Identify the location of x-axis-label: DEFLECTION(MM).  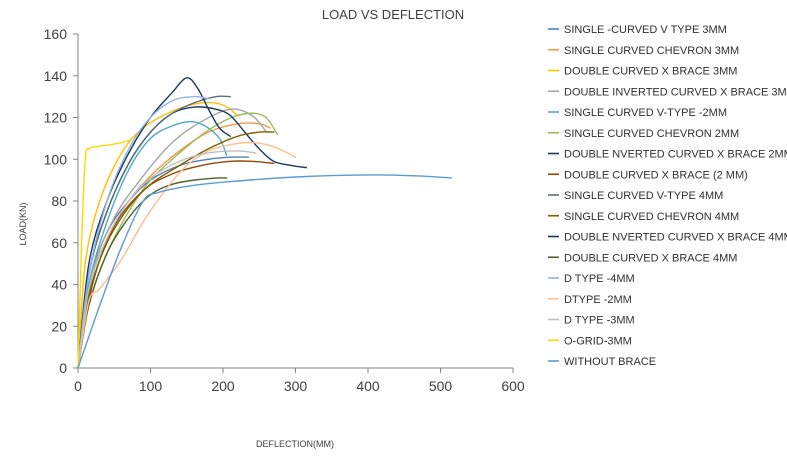
(295, 444).